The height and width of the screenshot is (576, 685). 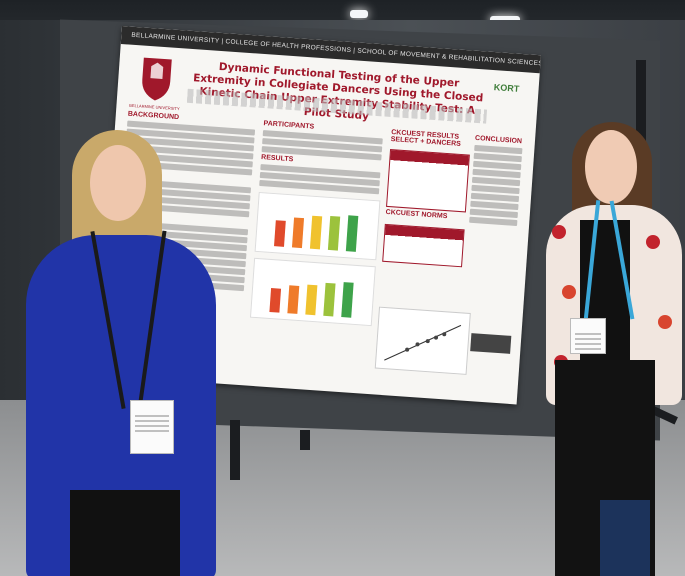 I want to click on bag, so click(x=625, y=538).